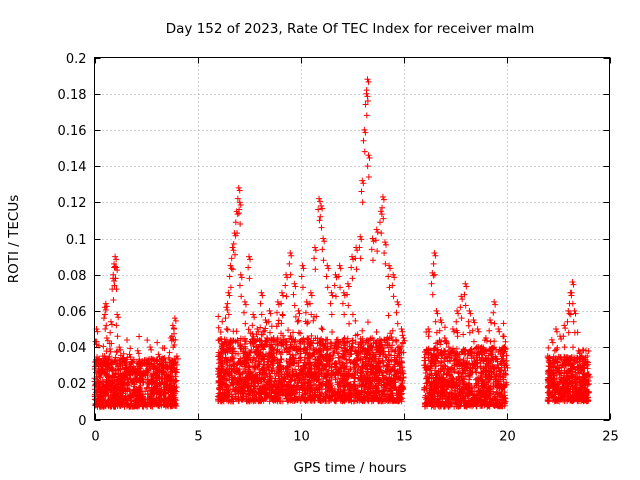  I want to click on y-tick-label: 0.04, so click(72, 348).